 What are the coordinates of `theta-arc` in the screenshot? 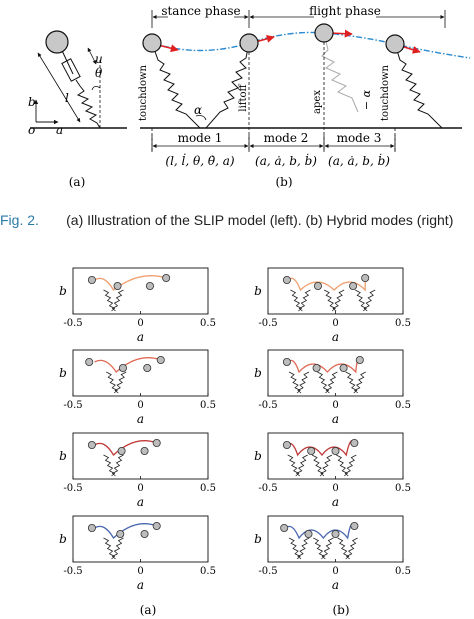 It's located at (96, 88).